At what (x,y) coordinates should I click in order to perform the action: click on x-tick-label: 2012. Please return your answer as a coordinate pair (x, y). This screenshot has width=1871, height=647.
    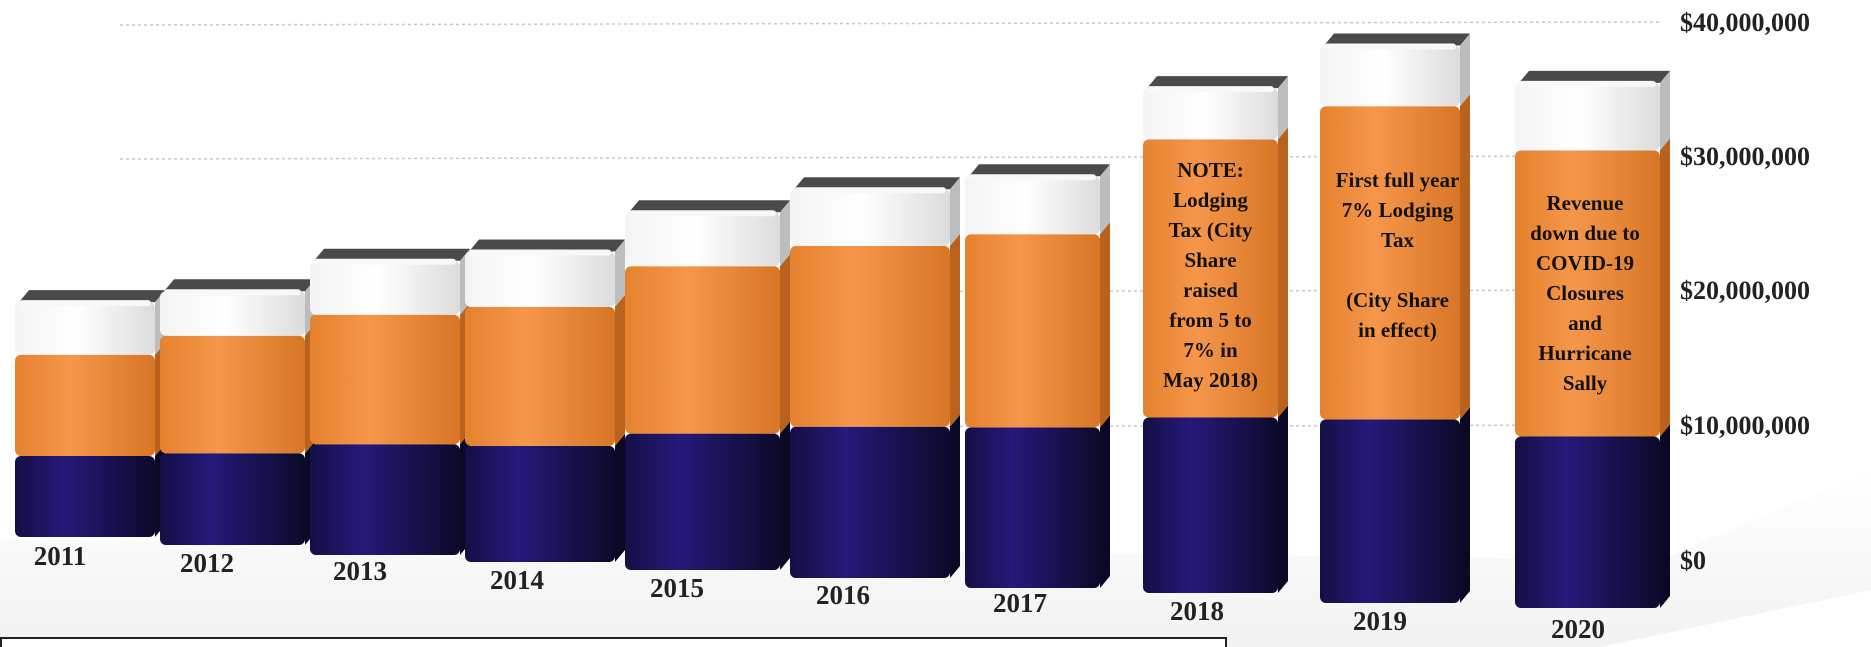
    Looking at the image, I should click on (207, 563).